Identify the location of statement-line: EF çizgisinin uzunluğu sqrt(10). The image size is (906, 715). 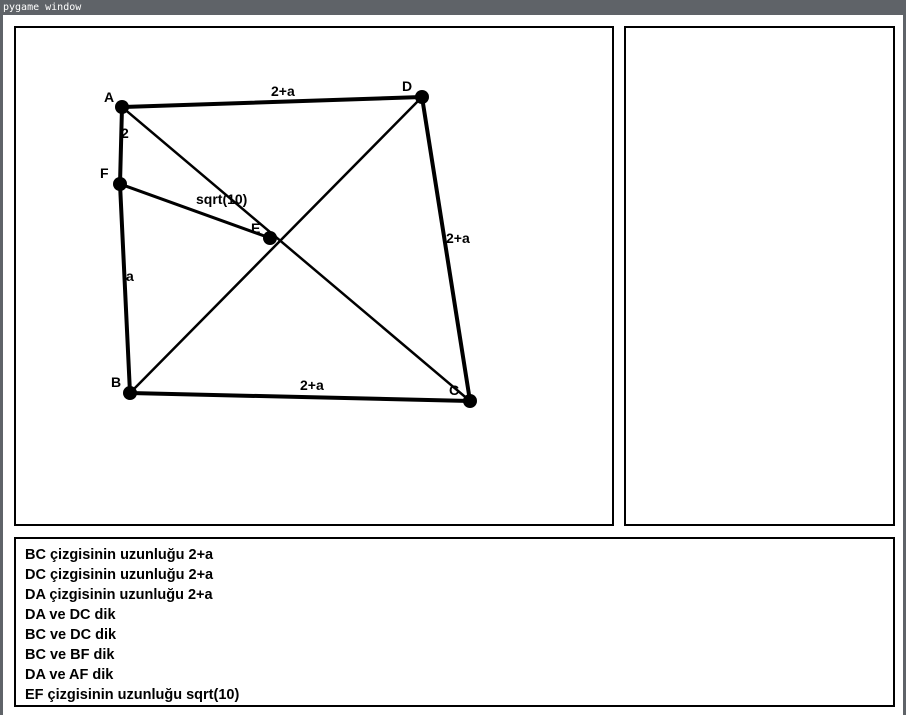
(132, 695).